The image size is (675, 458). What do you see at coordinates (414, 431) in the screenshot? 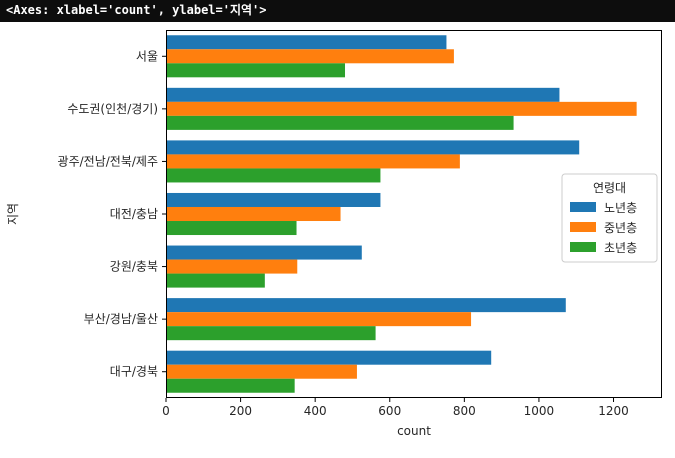
I see `x-axis-label: count` at bounding box center [414, 431].